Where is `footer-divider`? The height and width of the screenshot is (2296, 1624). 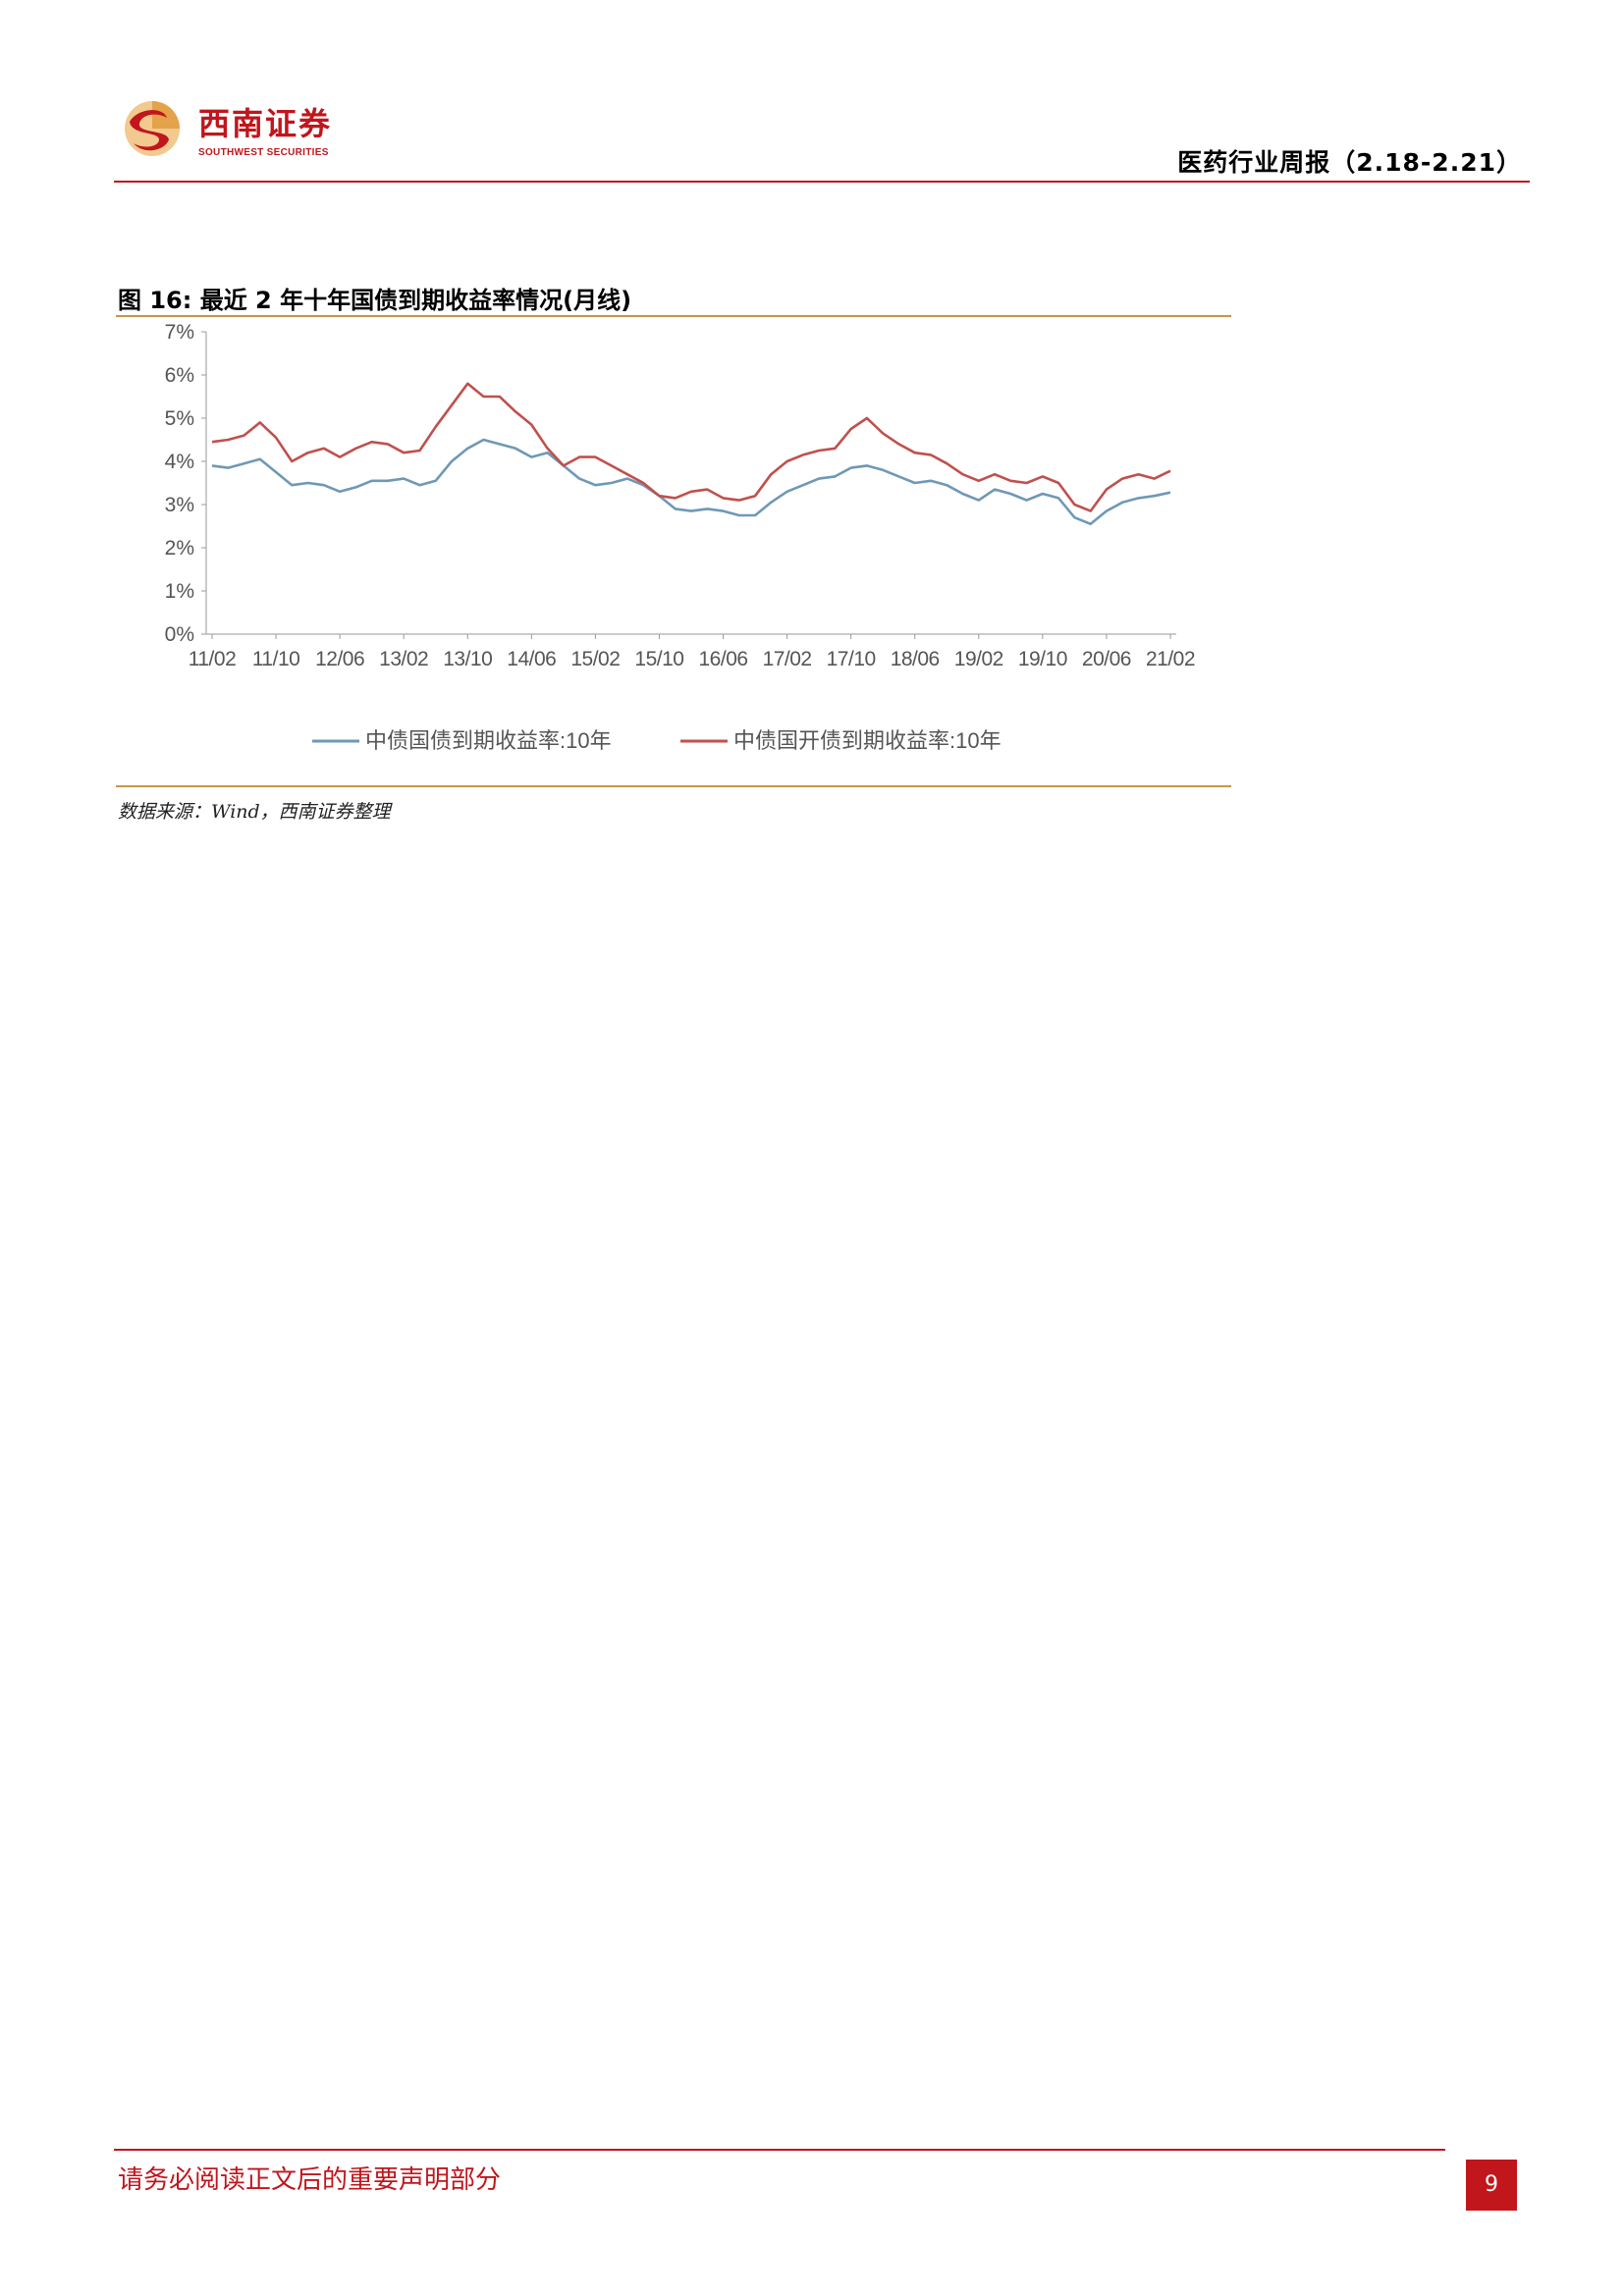
footer-divider is located at coordinates (779, 2150).